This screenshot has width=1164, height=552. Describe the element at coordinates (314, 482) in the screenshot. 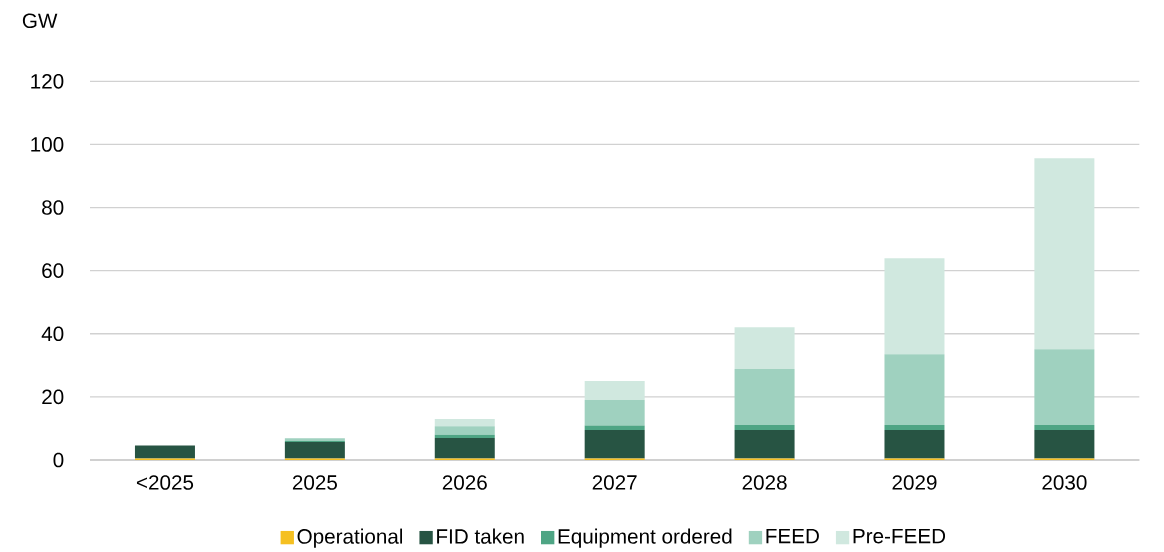

I see `x-tick-label: 2025` at that location.